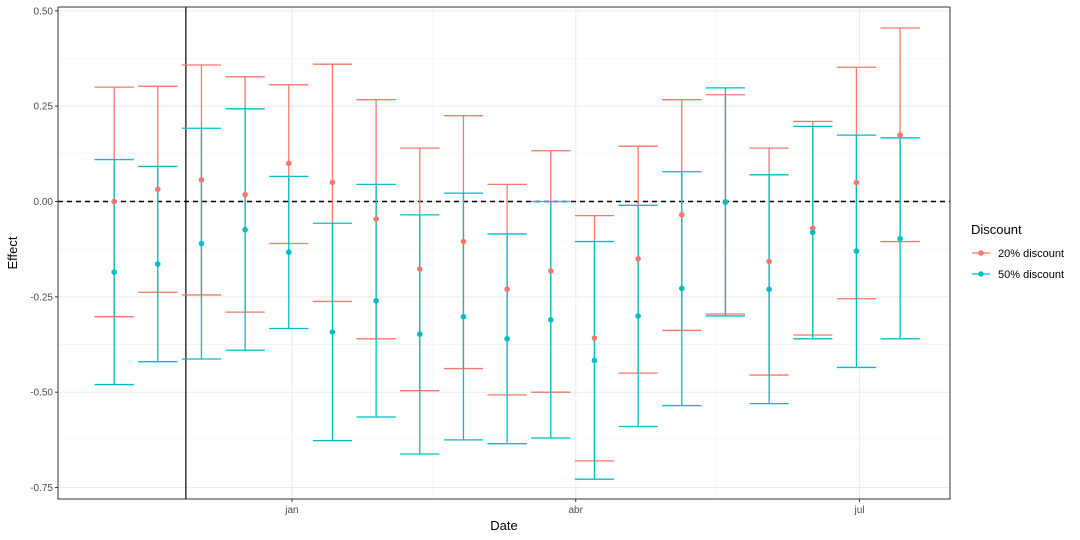  What do you see at coordinates (41, 488) in the screenshot?
I see `y-tick-label: -0.75` at bounding box center [41, 488].